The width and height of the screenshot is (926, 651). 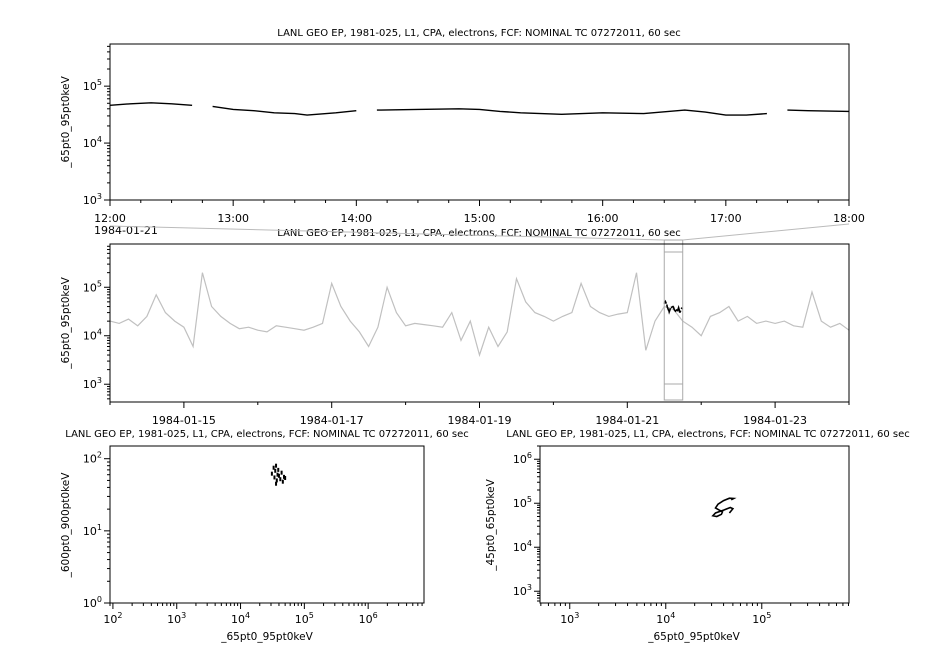 I want to click on panel1-x-tick-label: 12:00, so click(x=110, y=218).